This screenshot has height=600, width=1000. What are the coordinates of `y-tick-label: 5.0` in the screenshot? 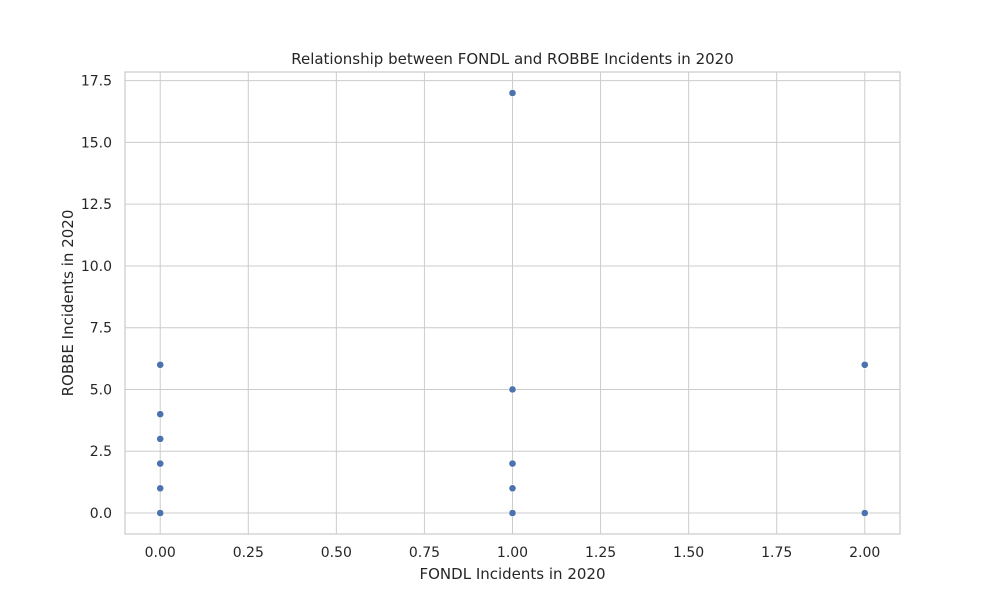 It's located at (101, 390).